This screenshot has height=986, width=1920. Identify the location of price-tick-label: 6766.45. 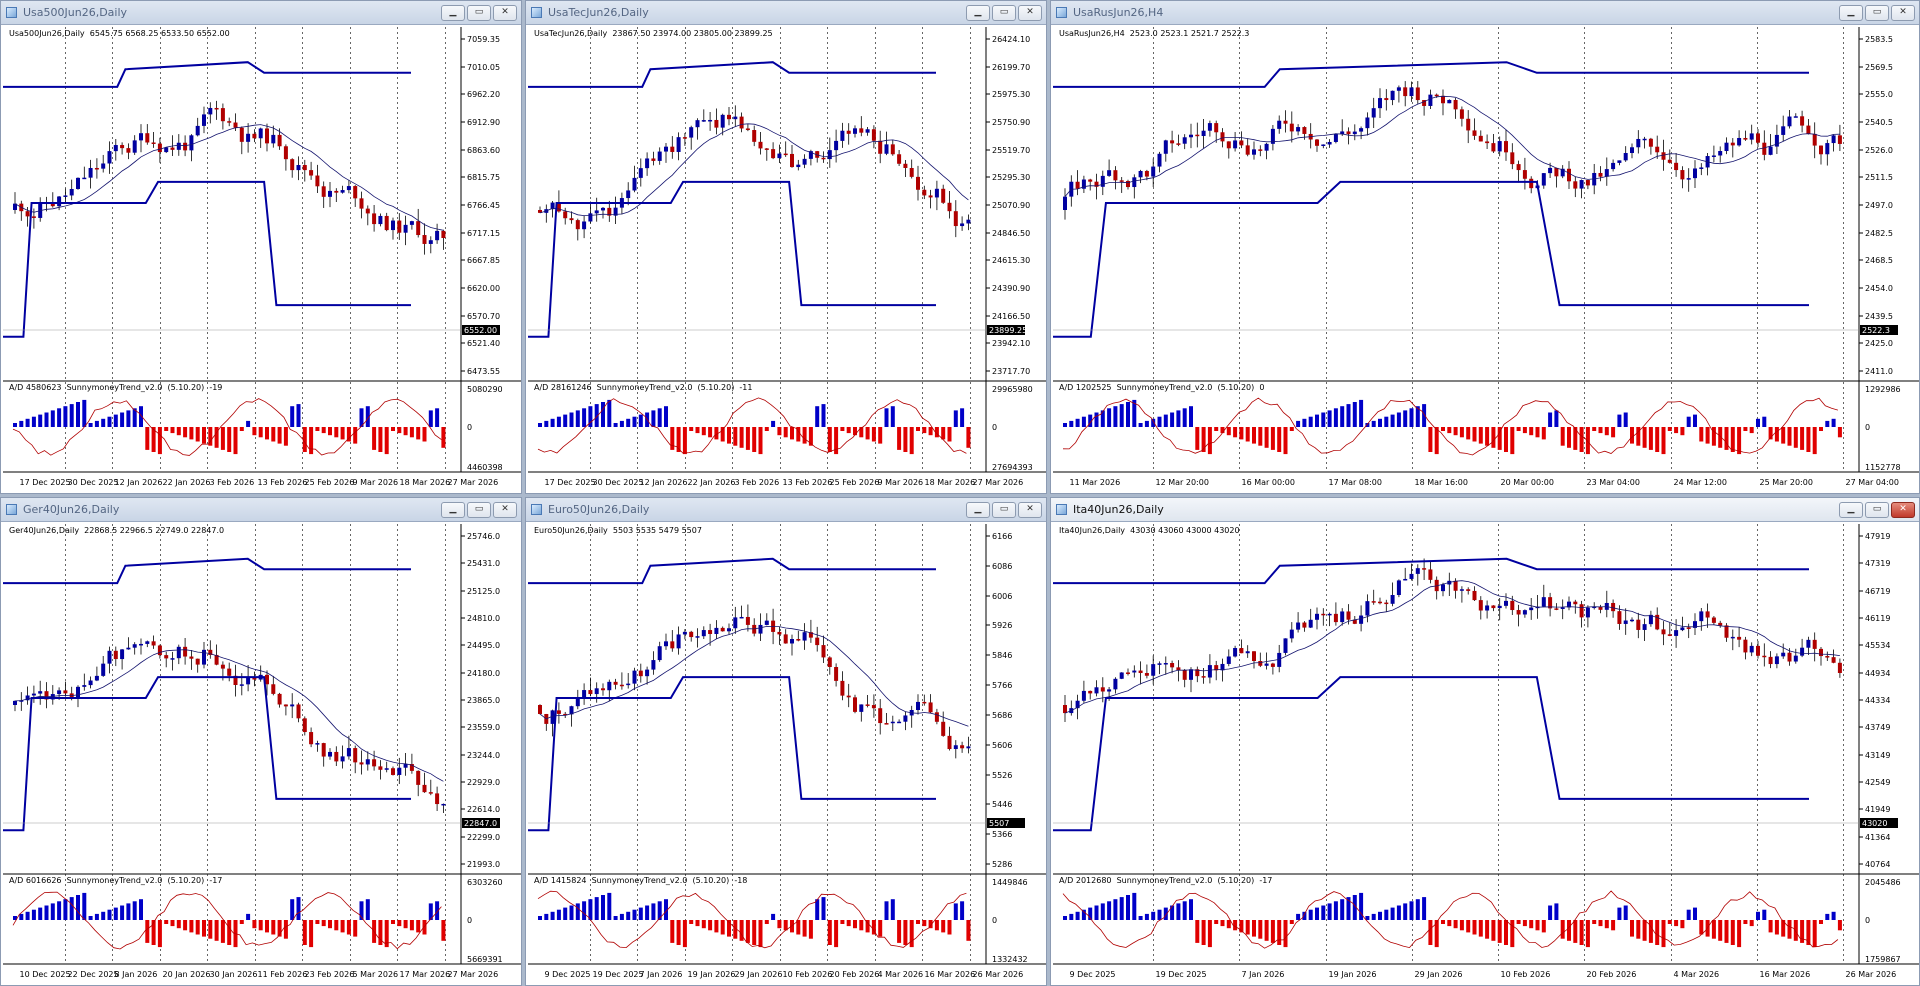
(483, 205).